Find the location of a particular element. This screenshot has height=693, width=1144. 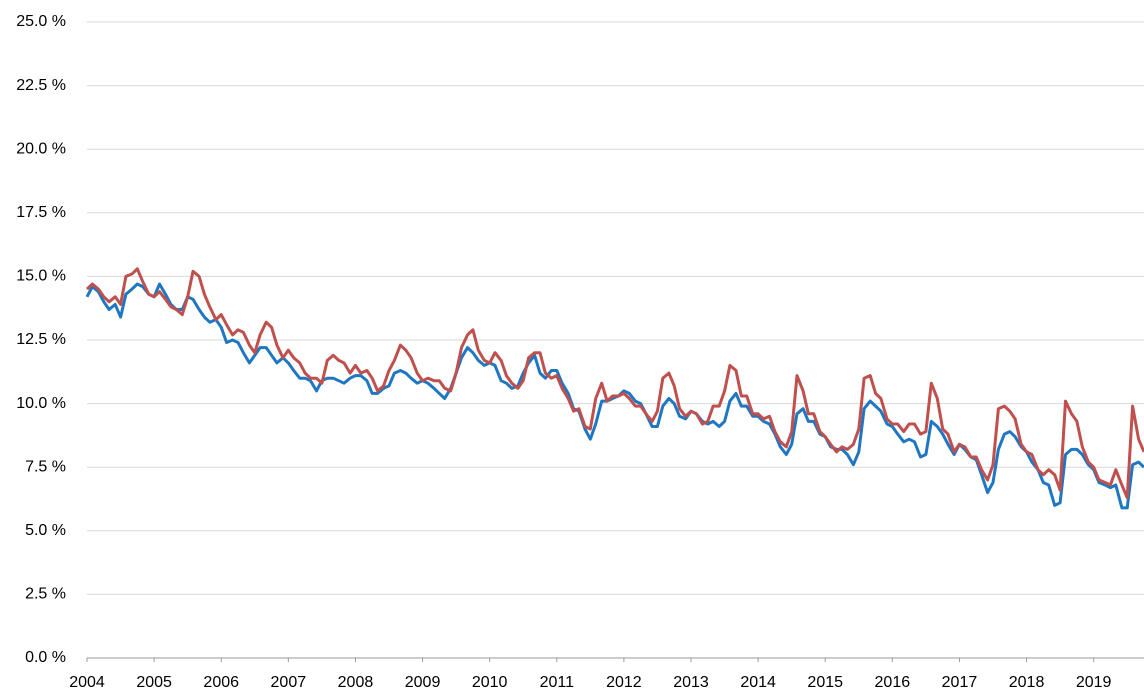

x-tick-label: 2019 is located at coordinates (1094, 682).